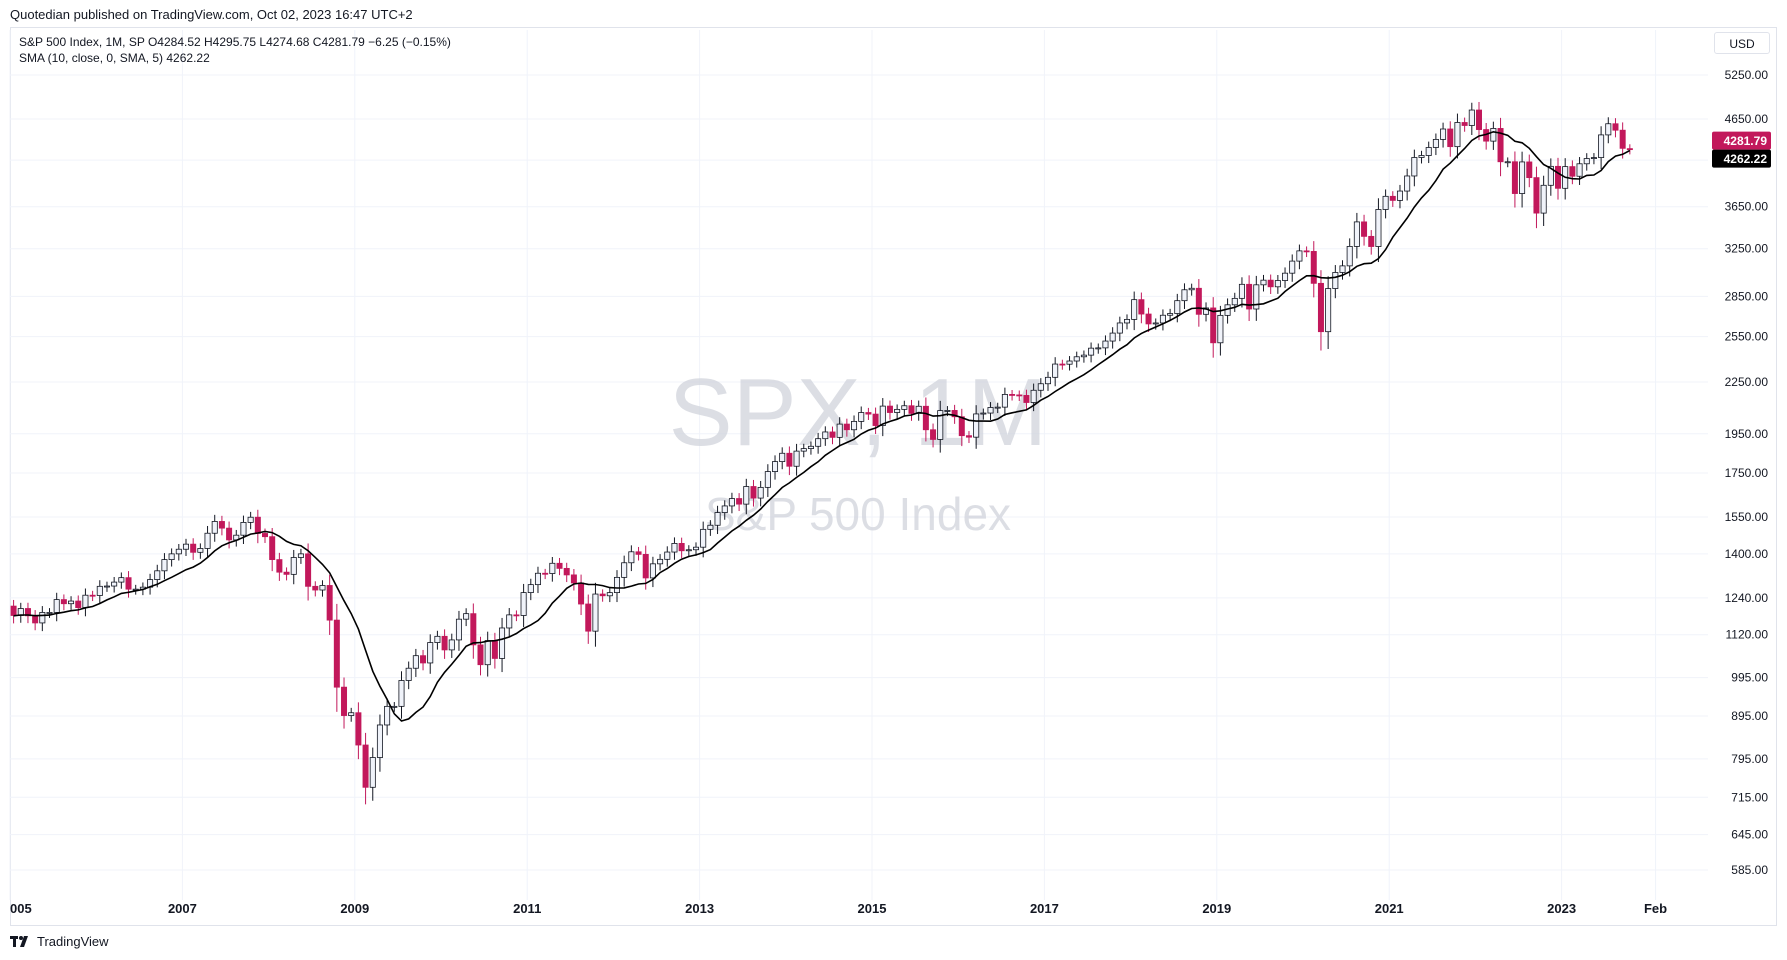 The width and height of the screenshot is (1787, 960). What do you see at coordinates (1747, 249) in the screenshot?
I see `y-tick-label: 3250.00` at bounding box center [1747, 249].